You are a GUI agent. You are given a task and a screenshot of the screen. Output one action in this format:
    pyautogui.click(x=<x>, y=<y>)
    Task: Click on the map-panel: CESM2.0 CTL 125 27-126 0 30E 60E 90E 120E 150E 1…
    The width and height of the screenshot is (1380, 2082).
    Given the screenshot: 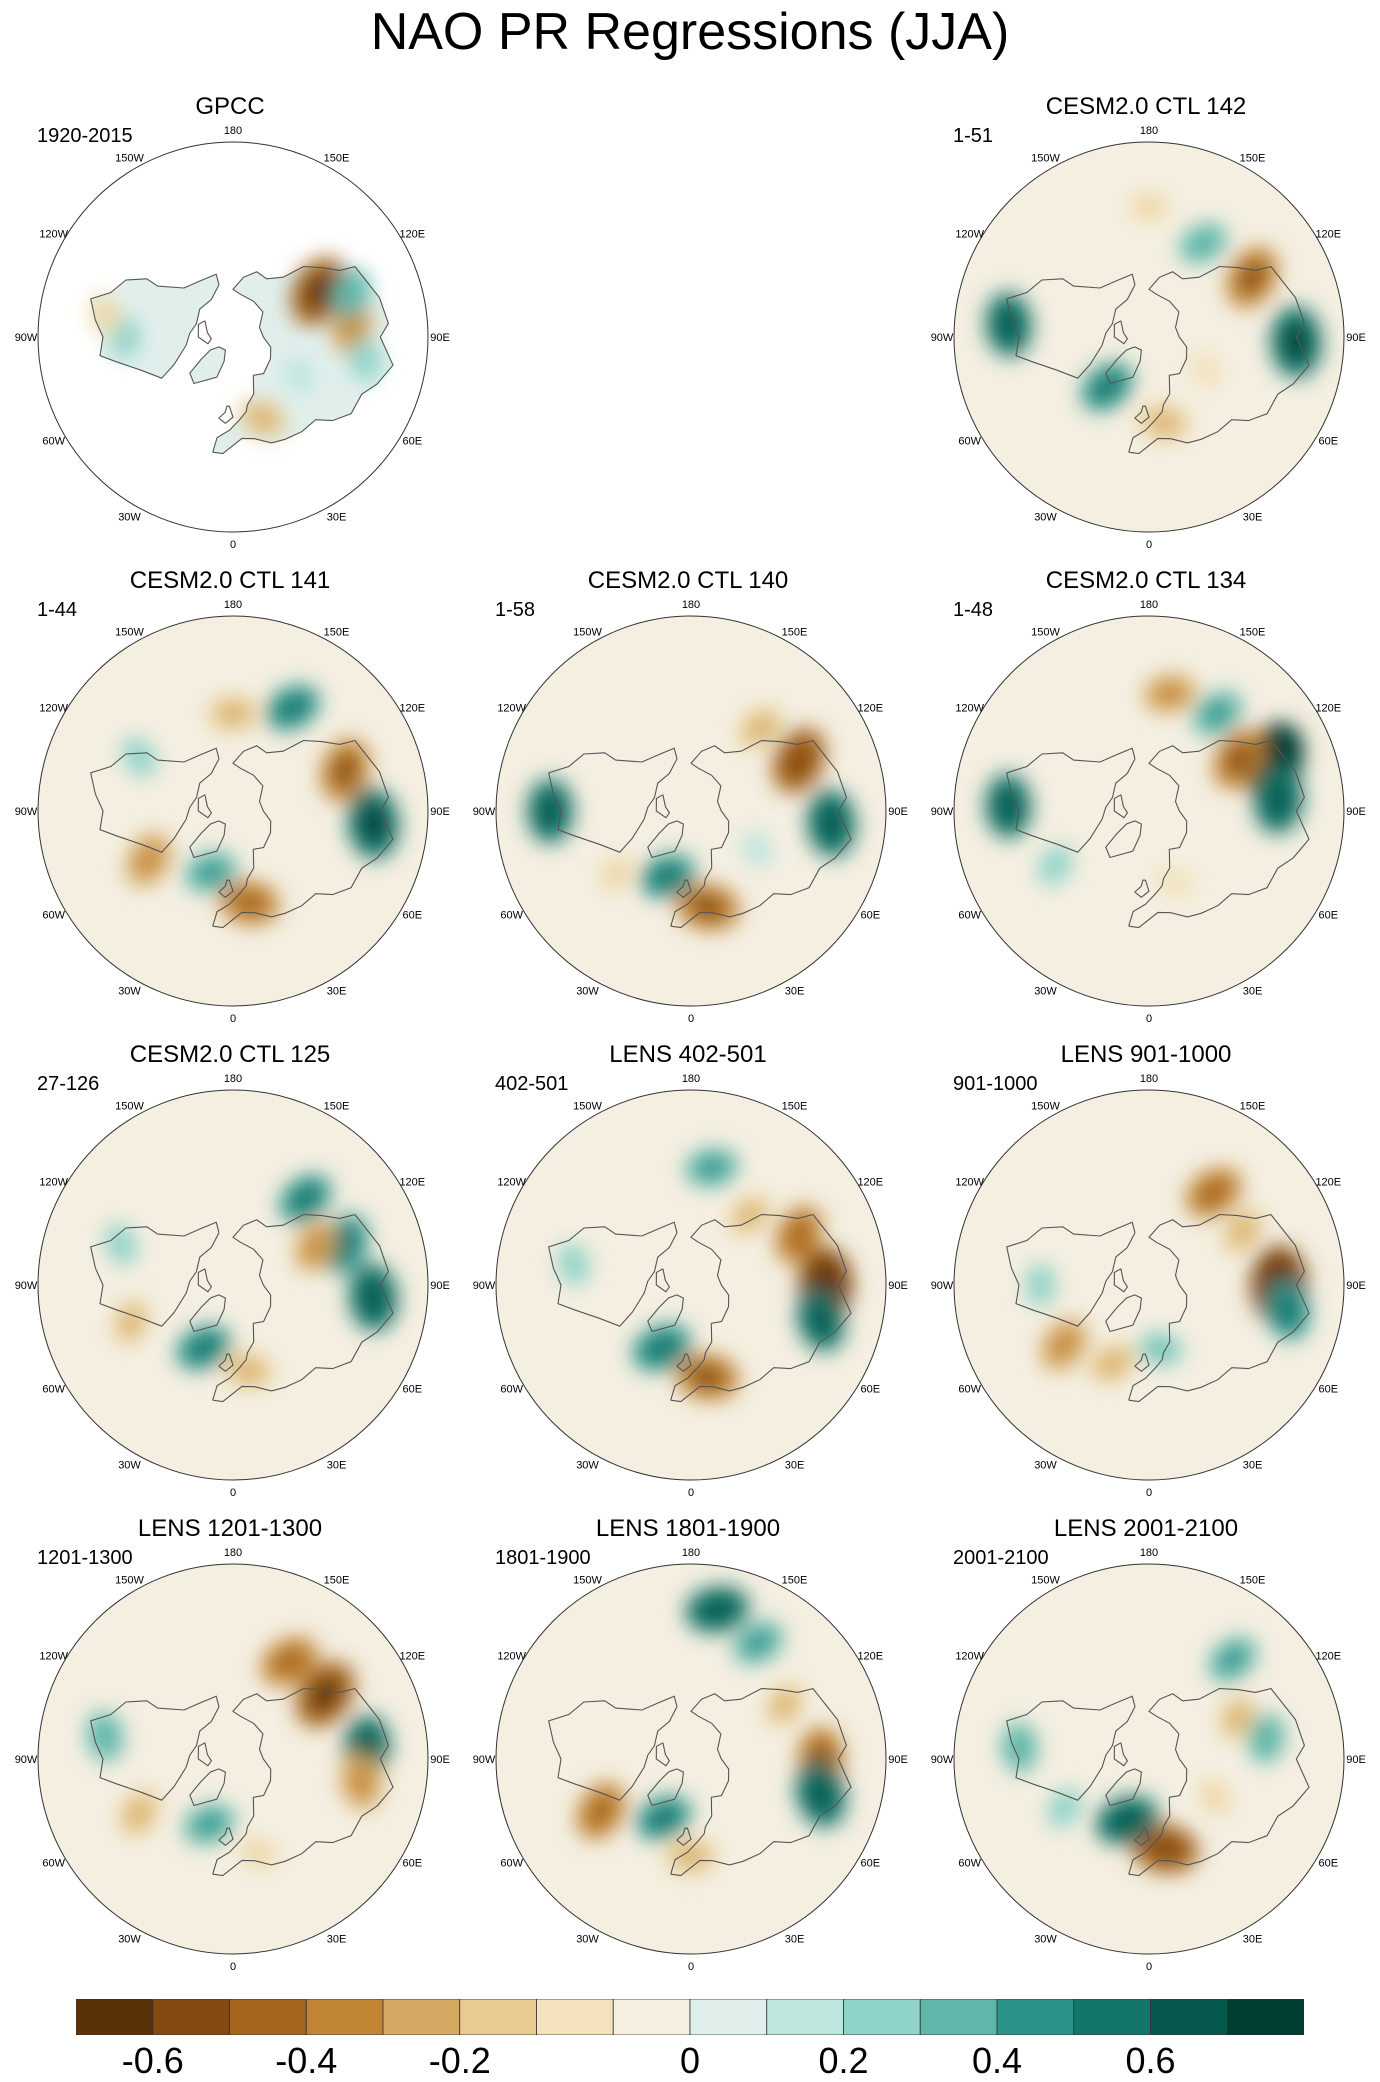 What is the action you would take?
    pyautogui.click(x=230, y=1277)
    